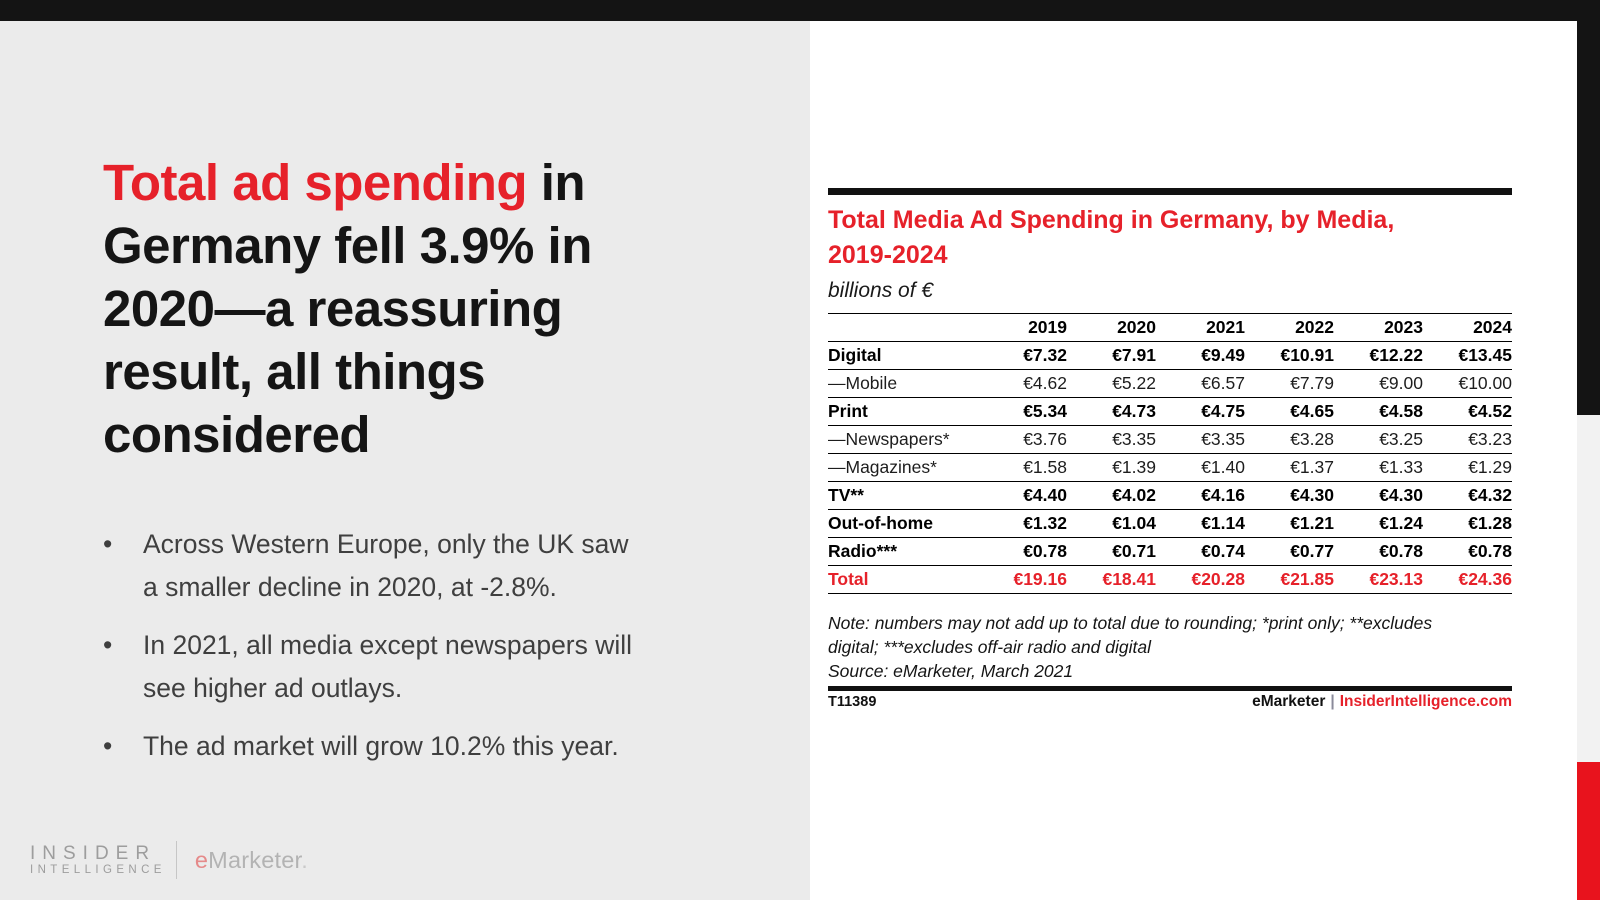 The width and height of the screenshot is (1600, 900). What do you see at coordinates (1170, 552) in the screenshot?
I see `table-row-radio: Radio*** €0.78 €0.71 €0.74 €0.77 €0.78 €0.78` at bounding box center [1170, 552].